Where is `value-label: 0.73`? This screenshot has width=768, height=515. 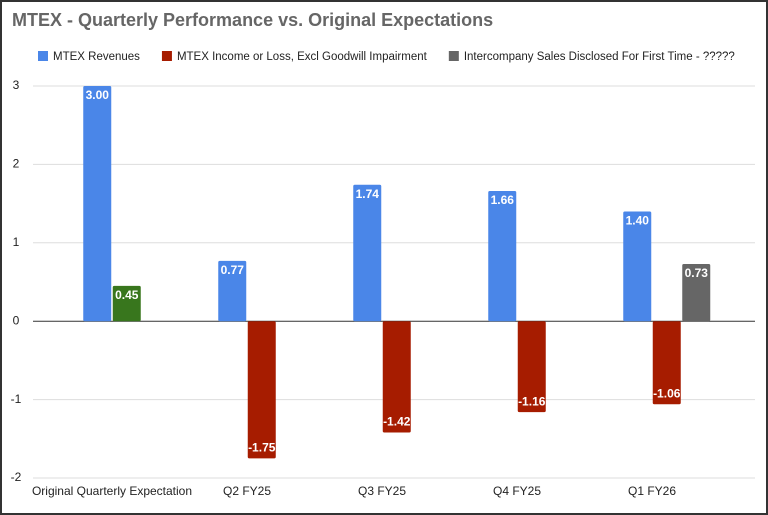 value-label: 0.73 is located at coordinates (697, 273).